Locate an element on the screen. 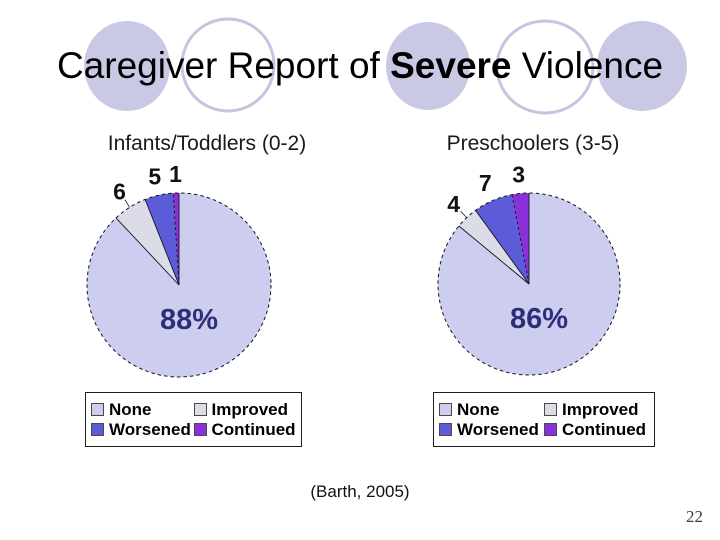 The width and height of the screenshot is (720, 540). pie-slice-callout: 7 is located at coordinates (485, 183).